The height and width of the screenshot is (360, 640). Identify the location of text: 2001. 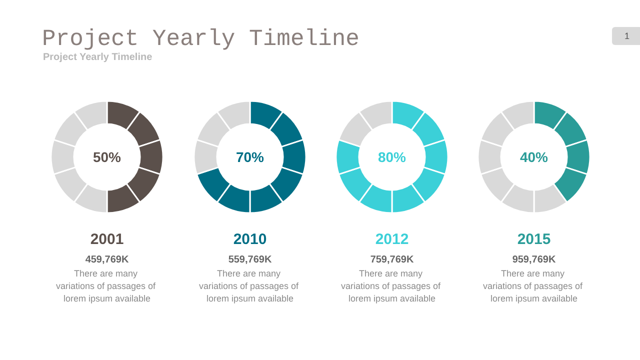
(107, 239).